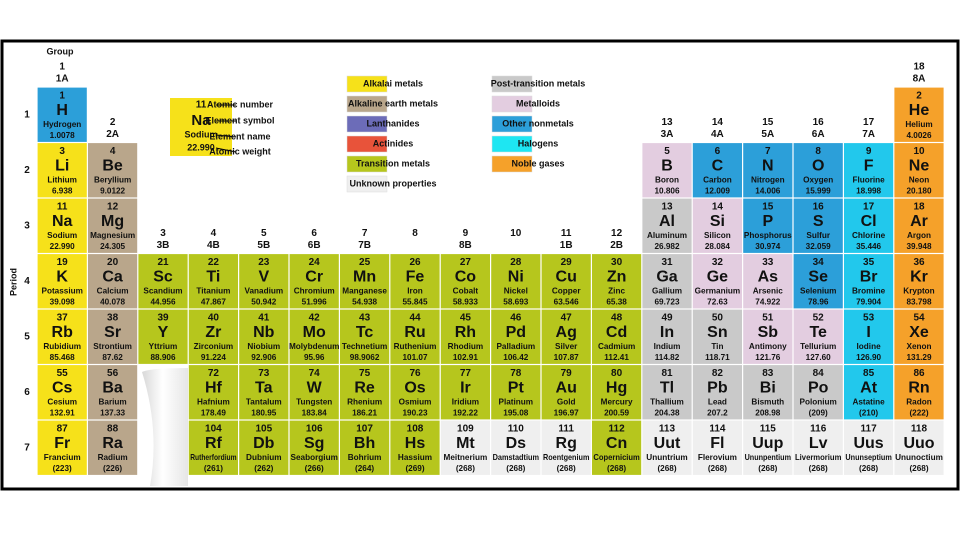  I want to click on element-symbol: Cn, so click(616, 443).